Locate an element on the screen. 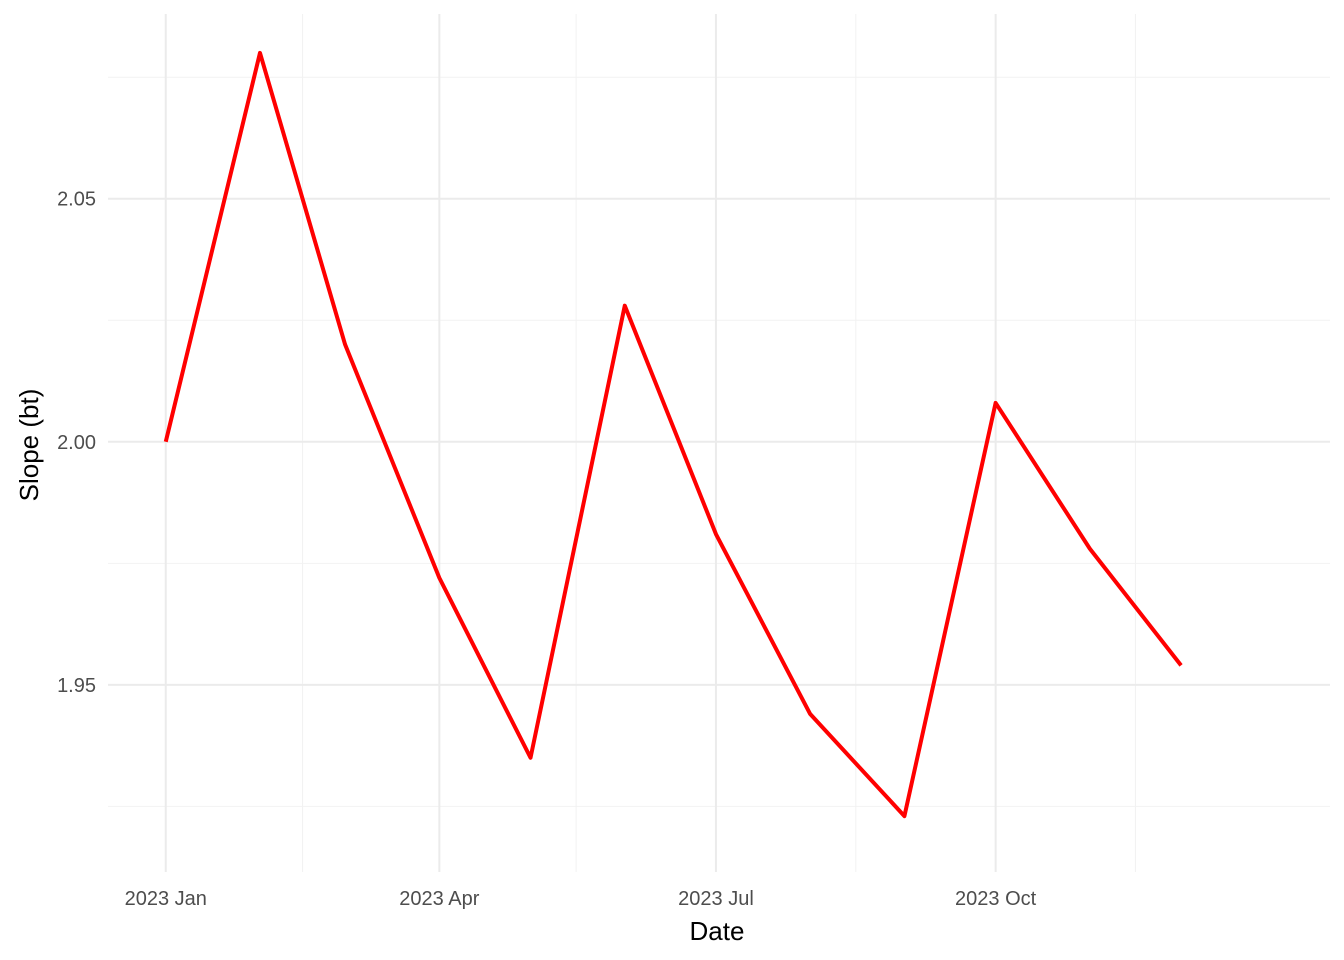 The width and height of the screenshot is (1344, 960). x-axis-ticks: 2023 Jan 2023 Apr 2023 Jul 2023 Oct is located at coordinates (581, 899).